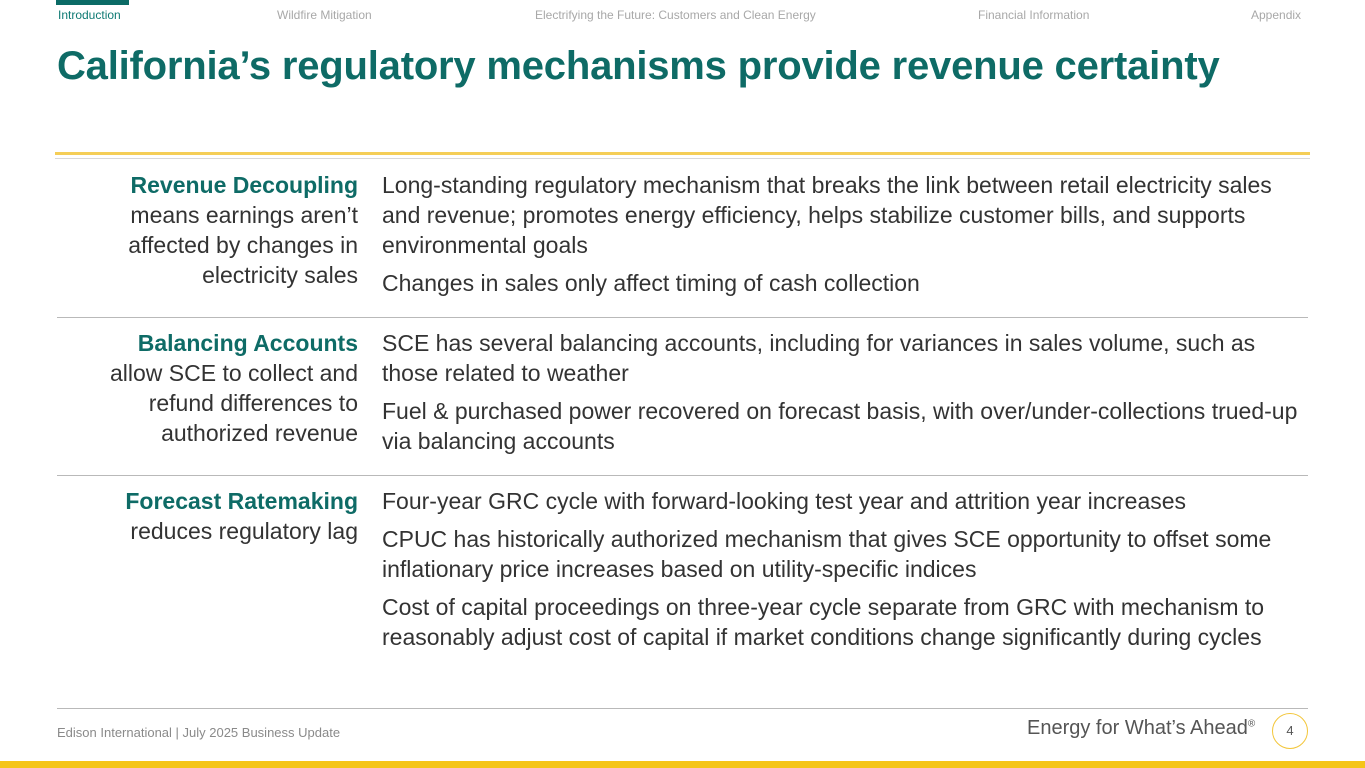  Describe the element at coordinates (1137, 728) in the screenshot. I see `tagline-text: Energy for What’s Ahead` at that location.